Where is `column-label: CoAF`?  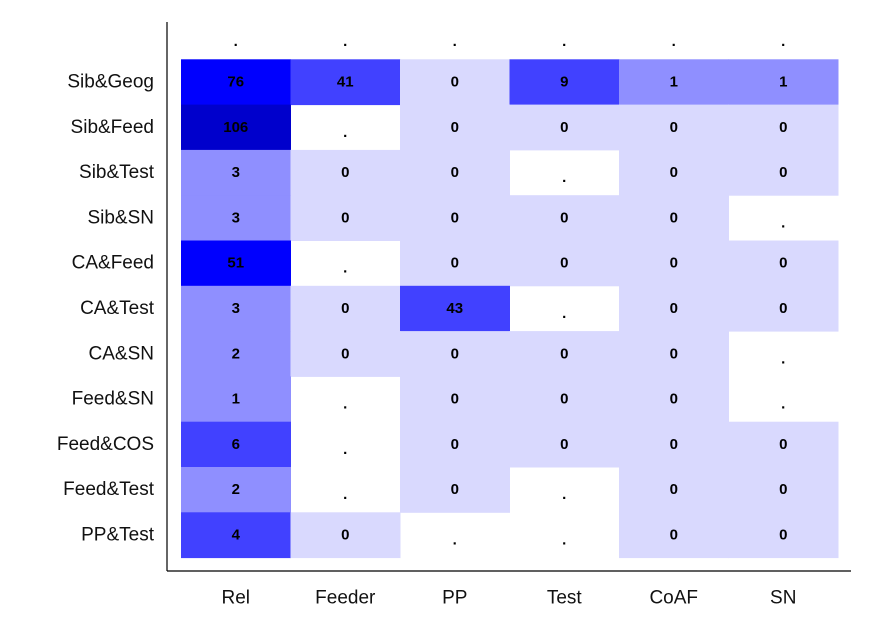 column-label: CoAF is located at coordinates (673, 598).